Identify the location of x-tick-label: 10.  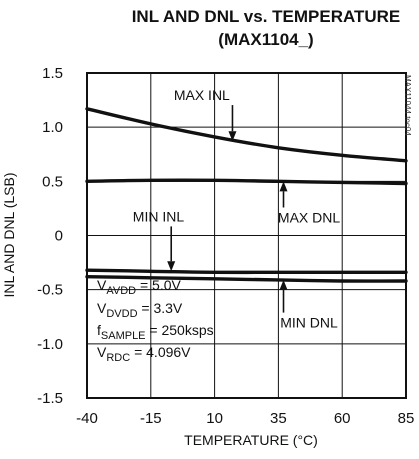
(214, 418).